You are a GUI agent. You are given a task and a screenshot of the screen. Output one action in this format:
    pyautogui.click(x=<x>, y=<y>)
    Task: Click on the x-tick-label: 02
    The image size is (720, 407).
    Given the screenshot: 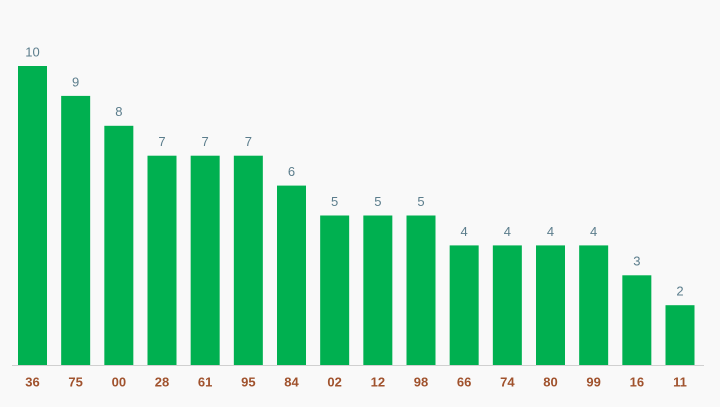 What is the action you would take?
    pyautogui.click(x=334, y=381)
    